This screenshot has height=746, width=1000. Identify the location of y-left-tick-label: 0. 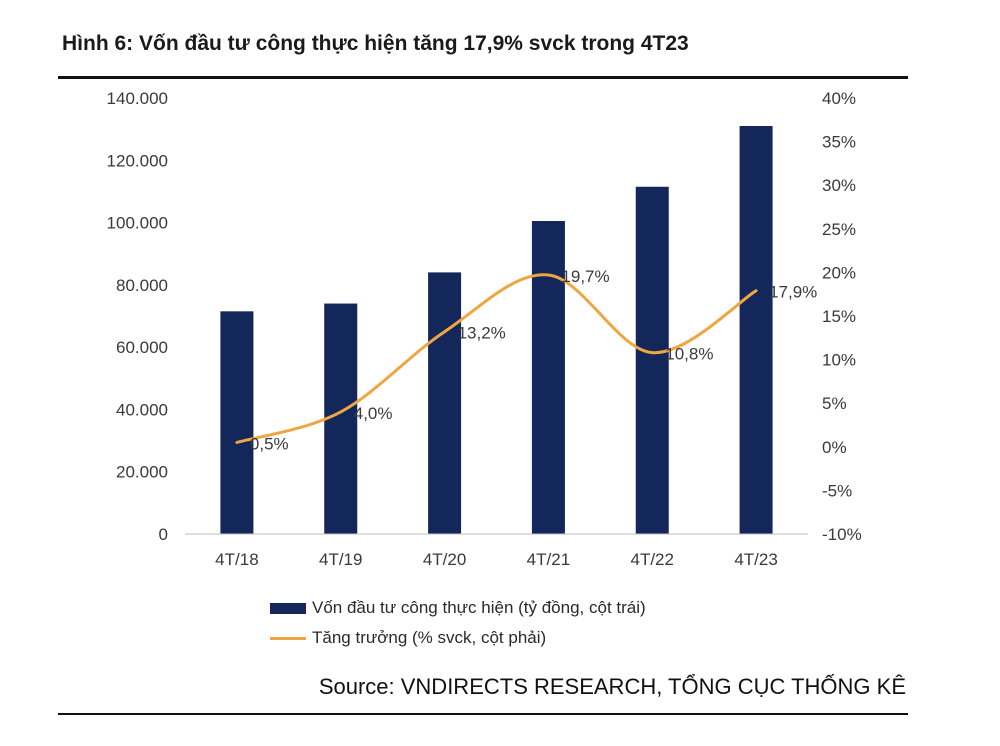
(163, 534).